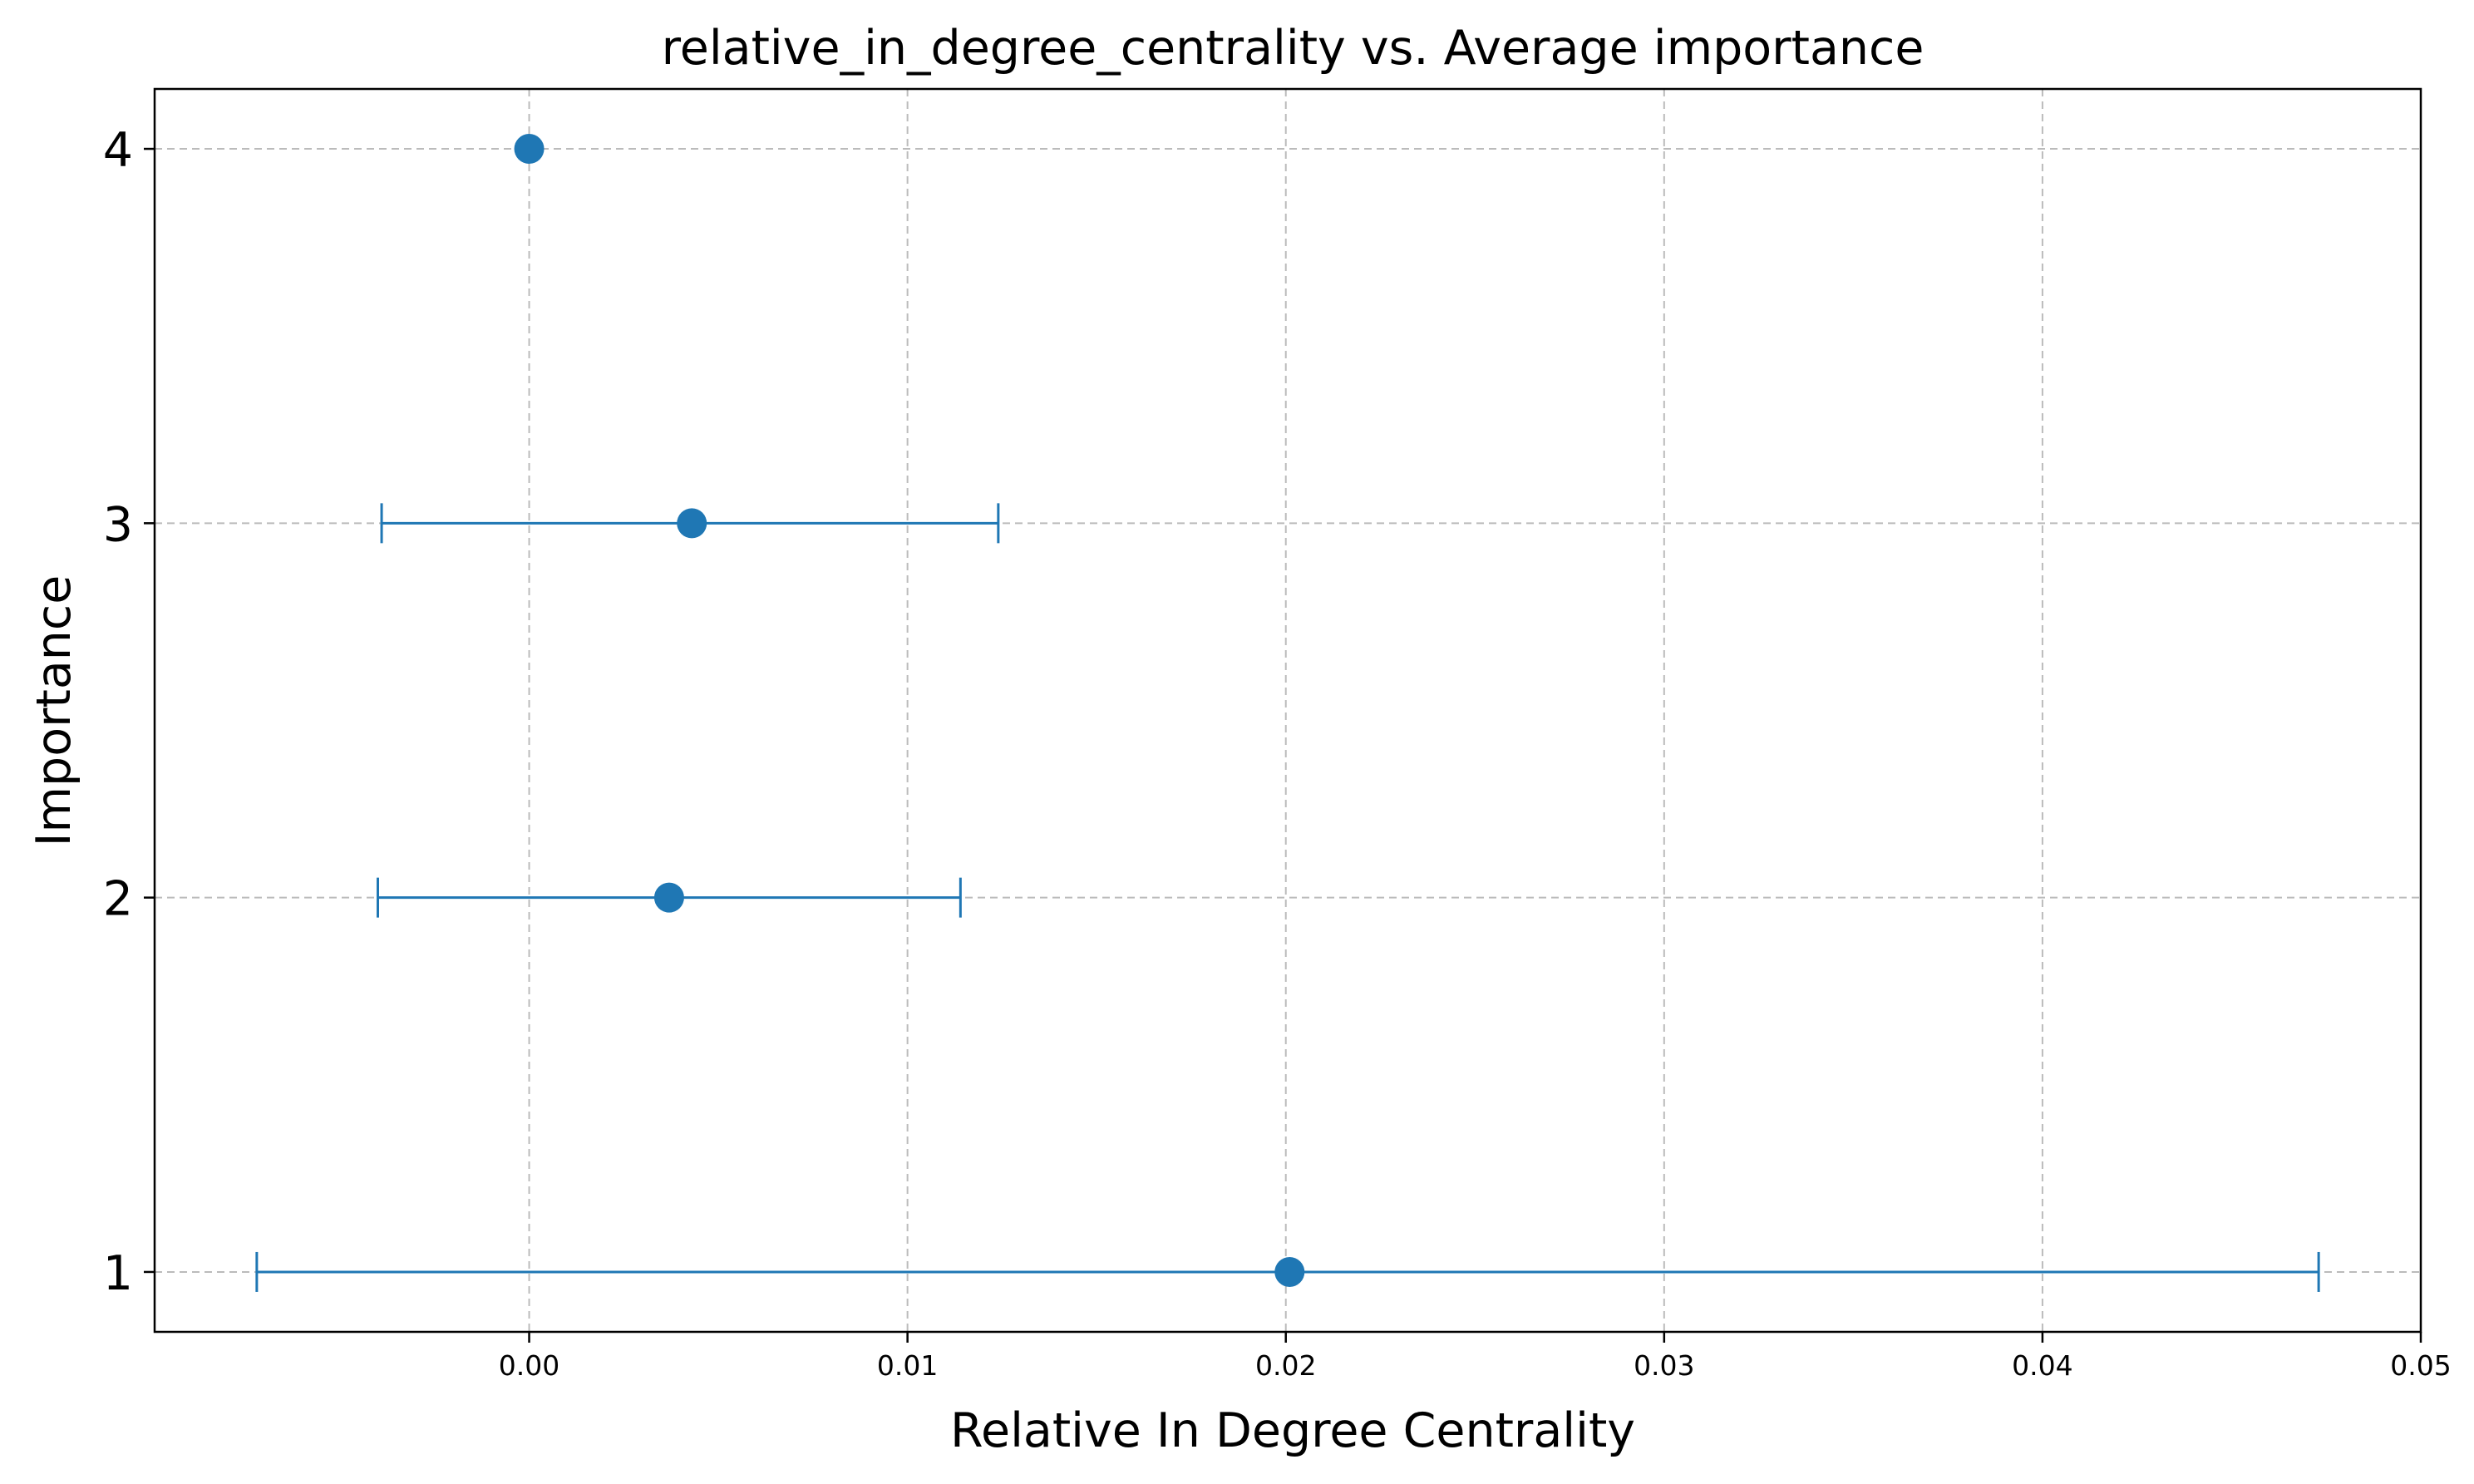 The image size is (2474, 1484). I want to click on y-tick-label: 1, so click(118, 1273).